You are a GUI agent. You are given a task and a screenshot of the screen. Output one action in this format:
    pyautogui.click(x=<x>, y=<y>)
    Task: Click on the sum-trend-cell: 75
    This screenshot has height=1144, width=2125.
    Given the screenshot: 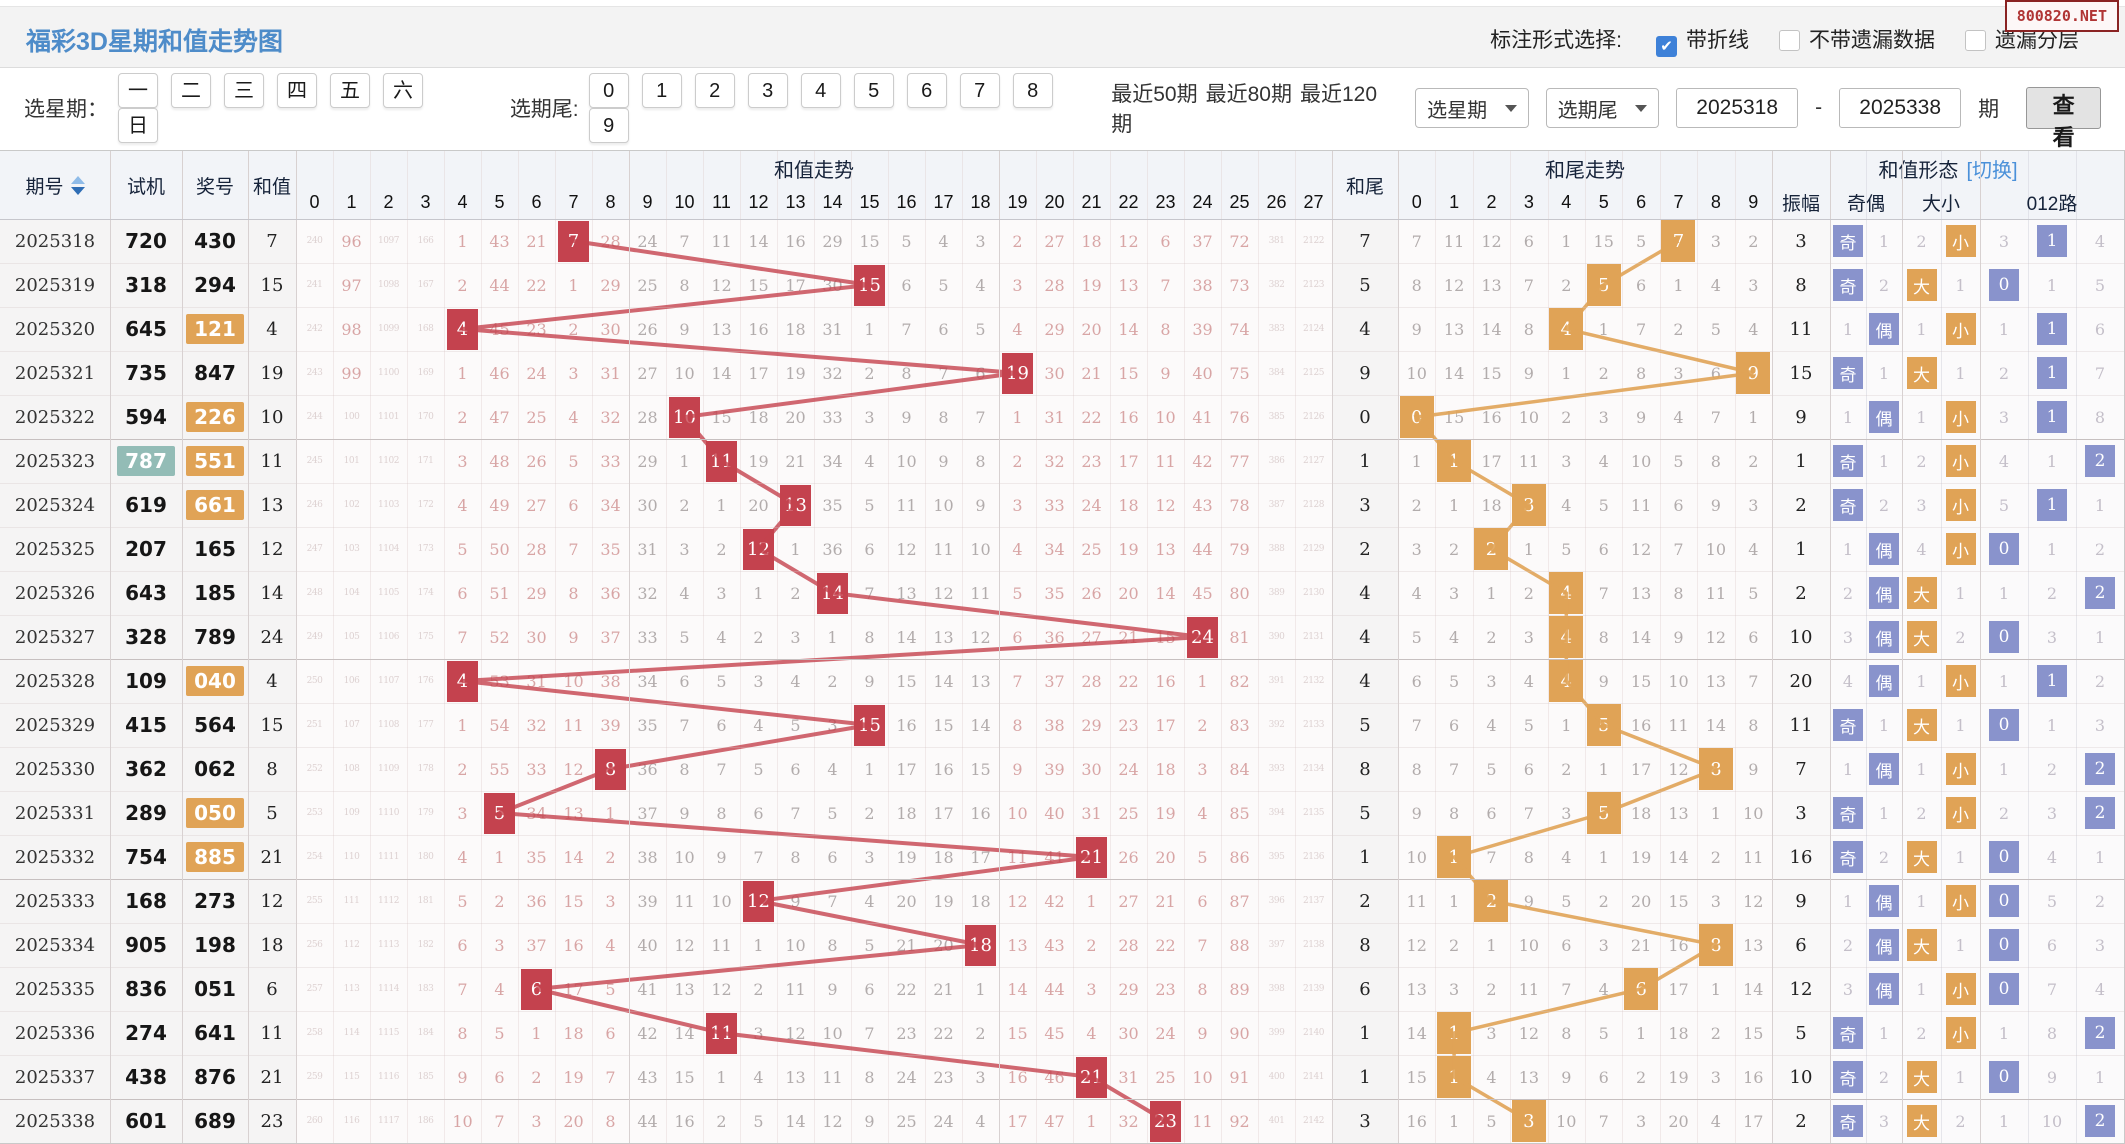 What is the action you would take?
    pyautogui.click(x=1239, y=373)
    